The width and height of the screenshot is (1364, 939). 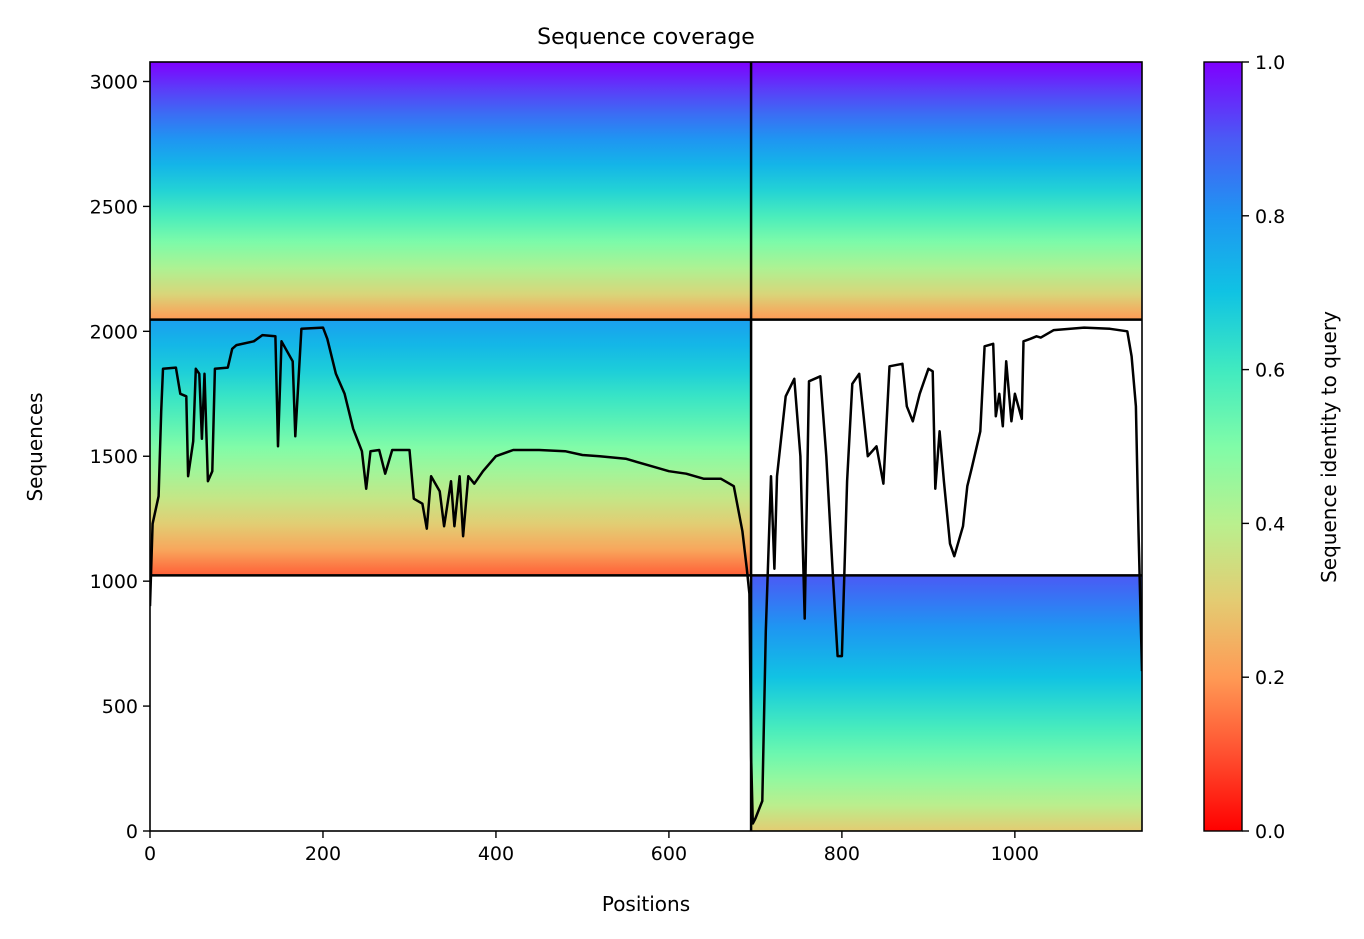 I want to click on x-tick-label: 400, so click(x=496, y=854).